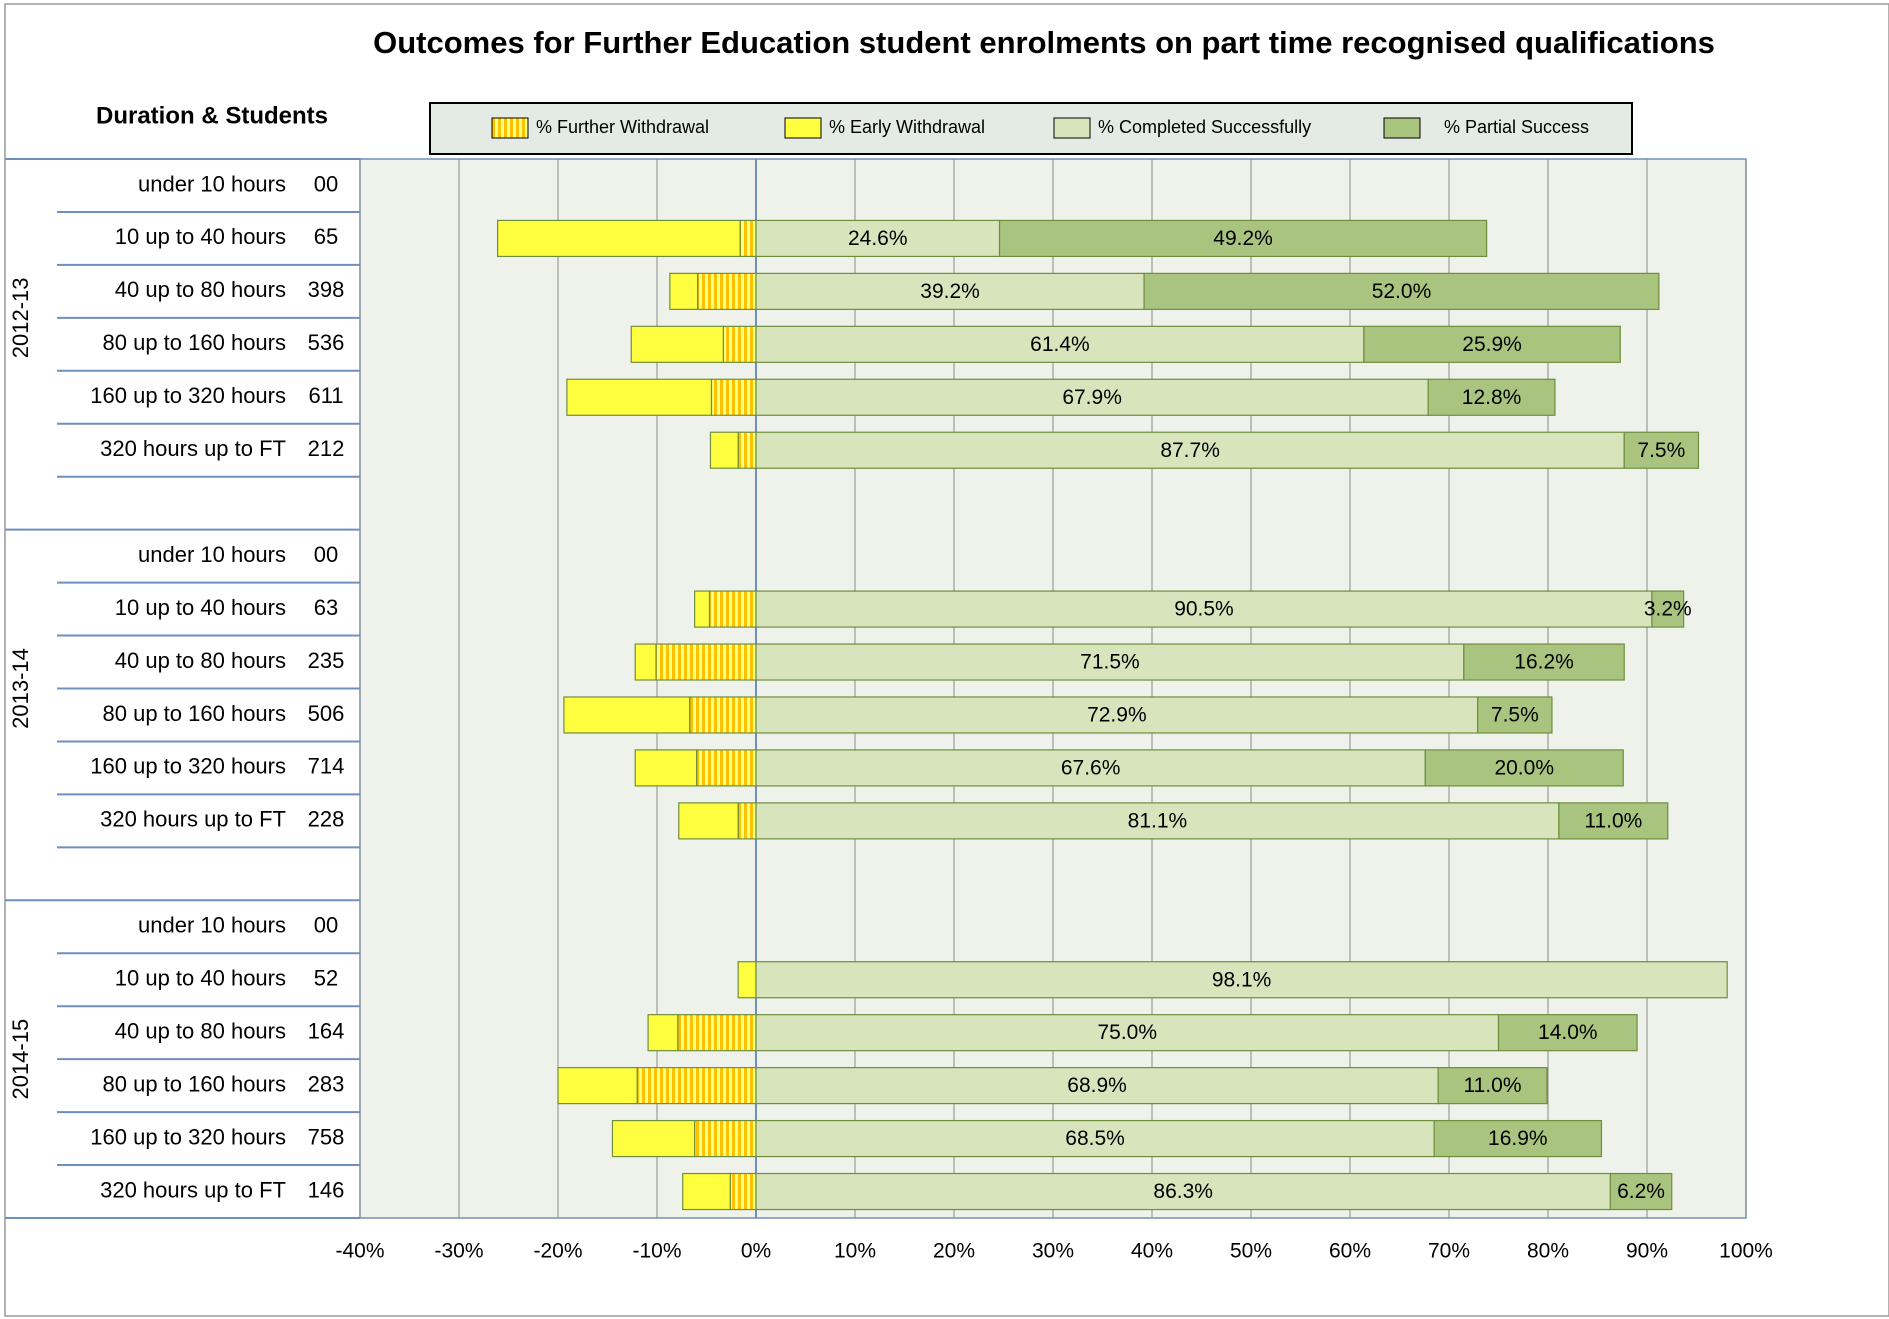  I want to click on value-label: 87.7%, so click(1190, 450).